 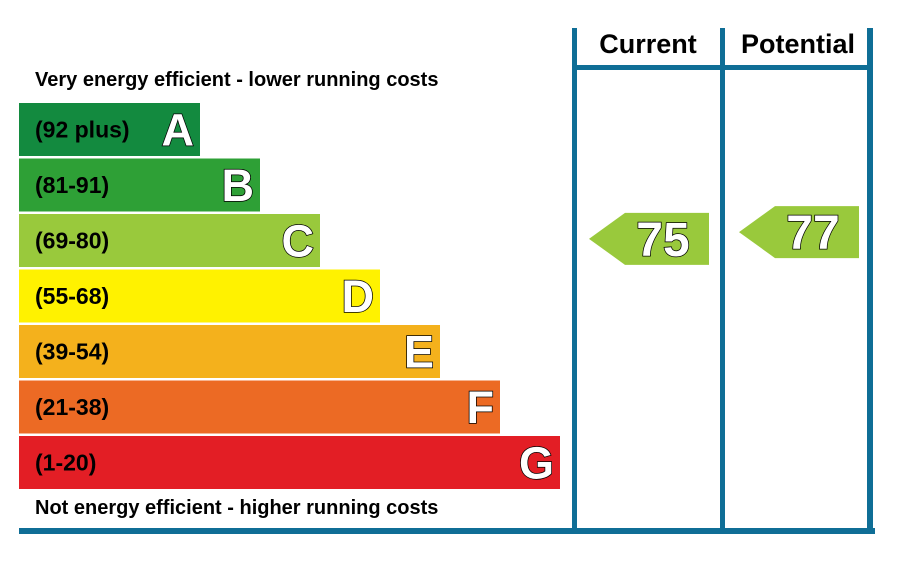 I want to click on frame-divider-right, so click(x=870, y=280).